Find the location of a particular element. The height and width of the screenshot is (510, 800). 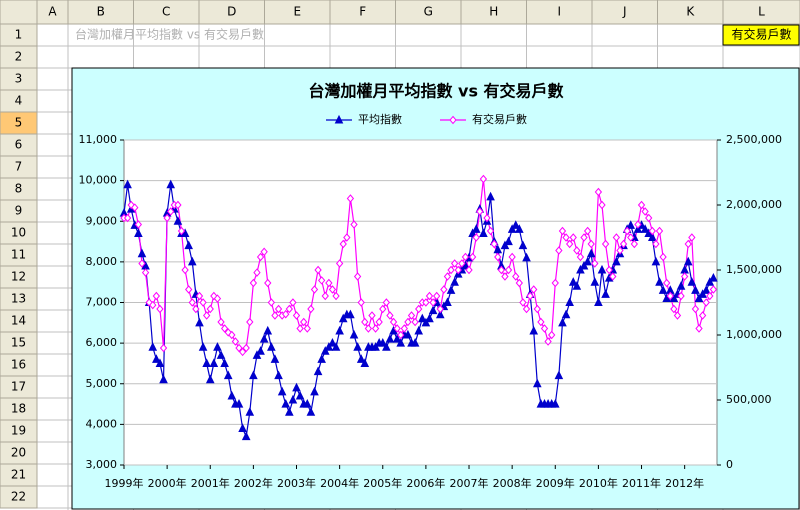

column-header-label: L is located at coordinates (761, 12).